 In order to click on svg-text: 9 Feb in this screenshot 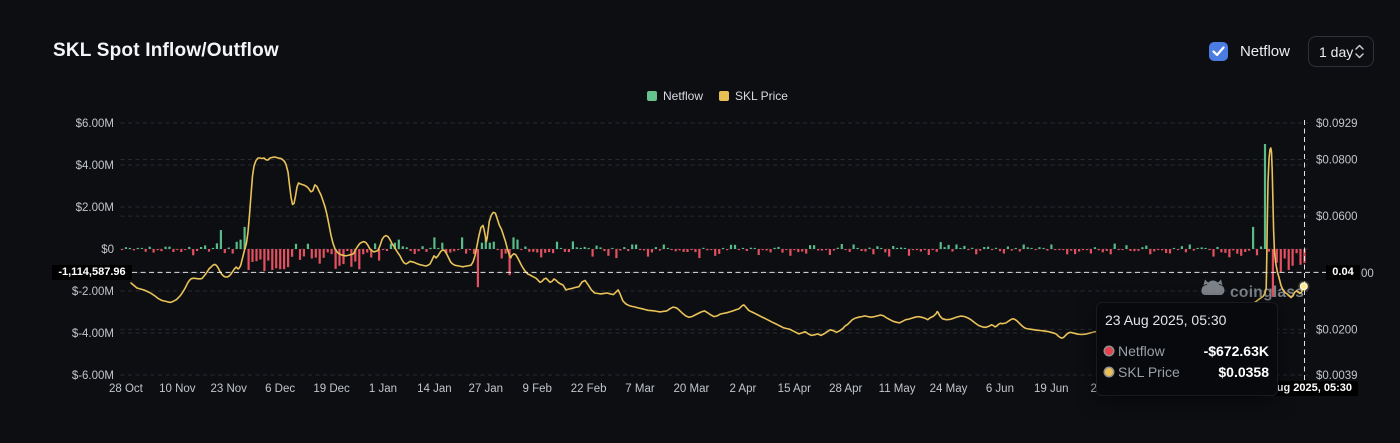, I will do `click(536, 389)`.